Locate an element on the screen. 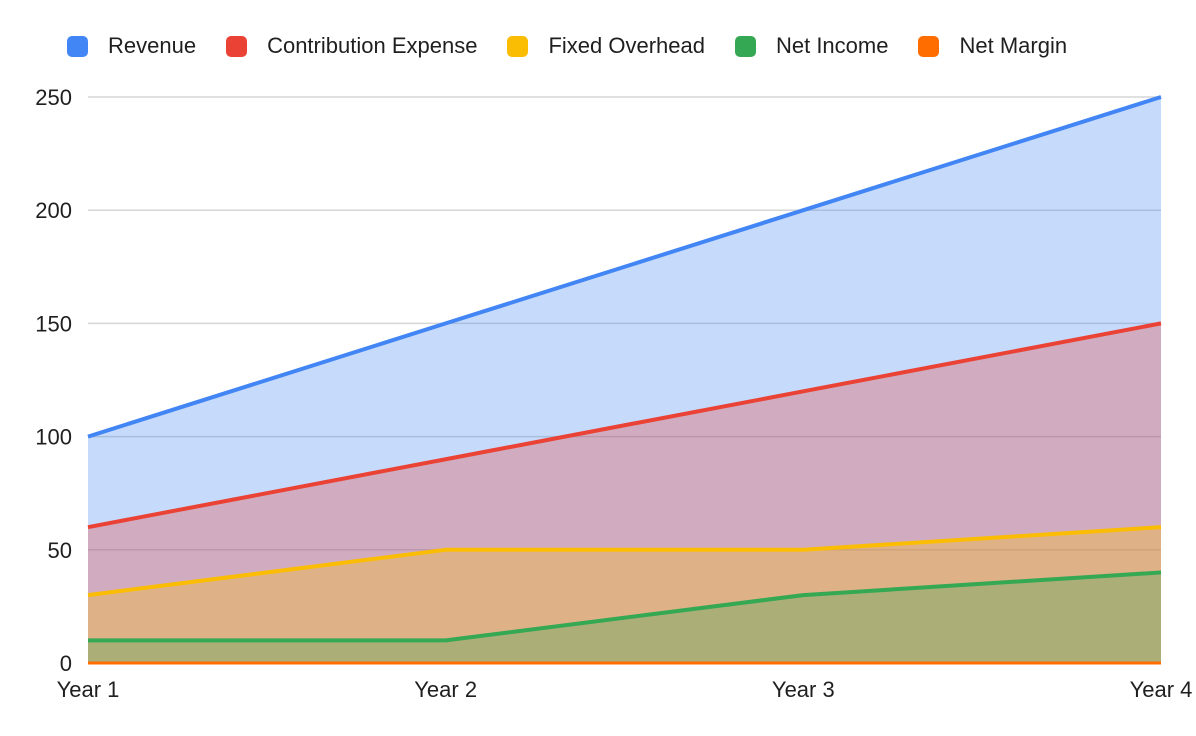  legend-swatch-revenue is located at coordinates (77, 46).